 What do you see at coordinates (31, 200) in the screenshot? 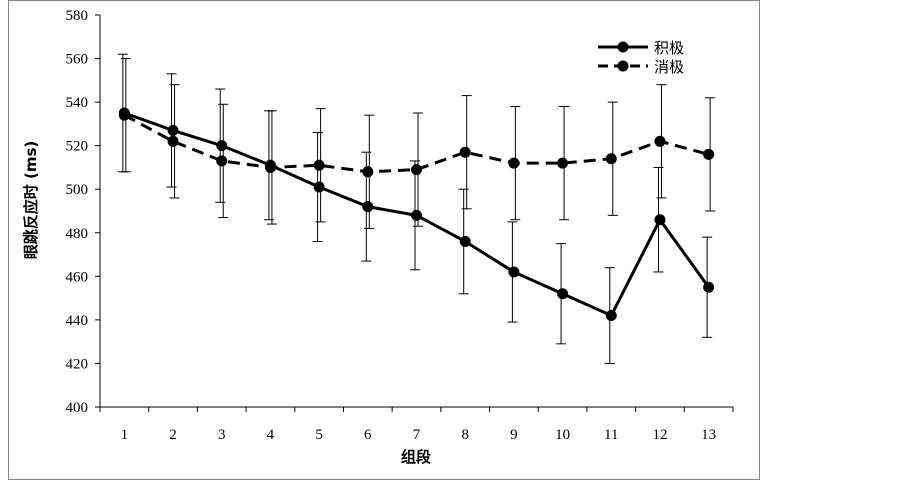
I see `y-axis-title: 眼跳反应时 (ms)` at bounding box center [31, 200].